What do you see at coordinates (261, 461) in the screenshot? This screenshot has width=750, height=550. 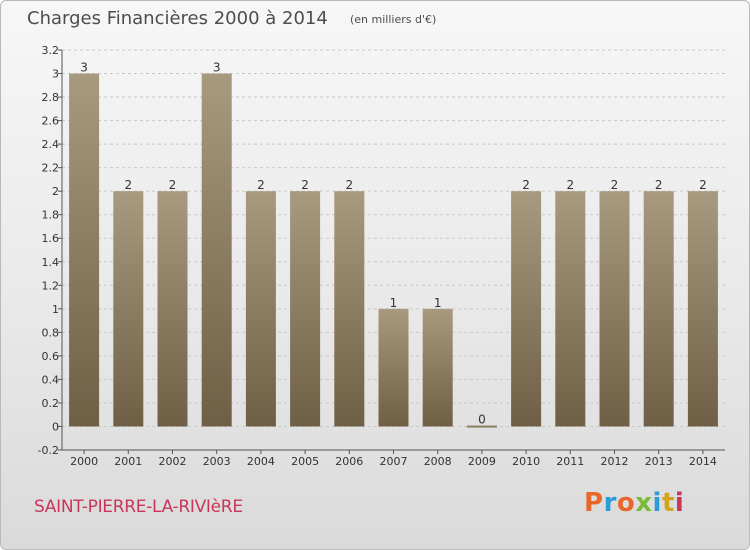 I see `x-tick-label: 2004` at bounding box center [261, 461].